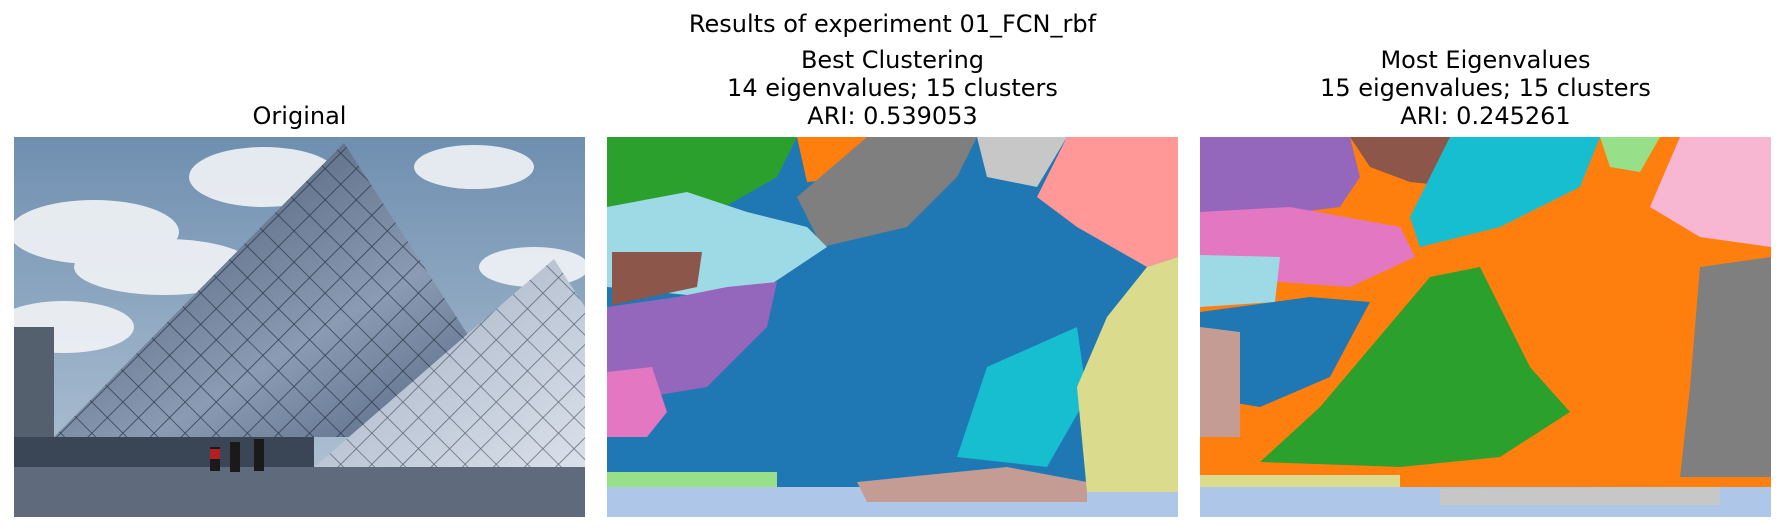  What do you see at coordinates (637, 402) in the screenshot?
I see `cluster-pink` at bounding box center [637, 402].